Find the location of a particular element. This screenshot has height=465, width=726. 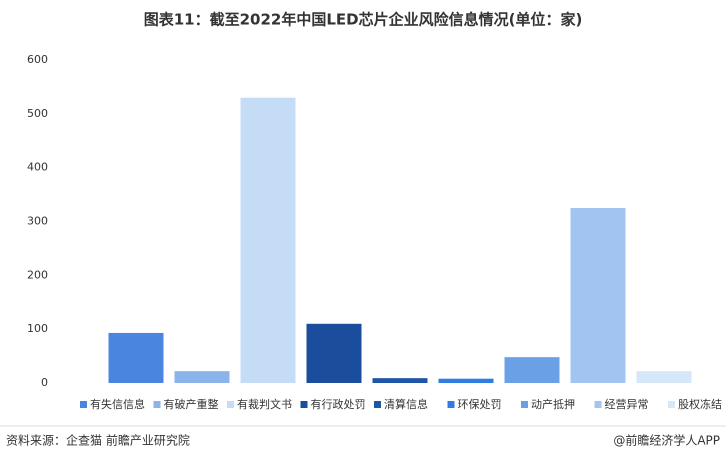

legend-label: 经营异常 is located at coordinates (627, 404).